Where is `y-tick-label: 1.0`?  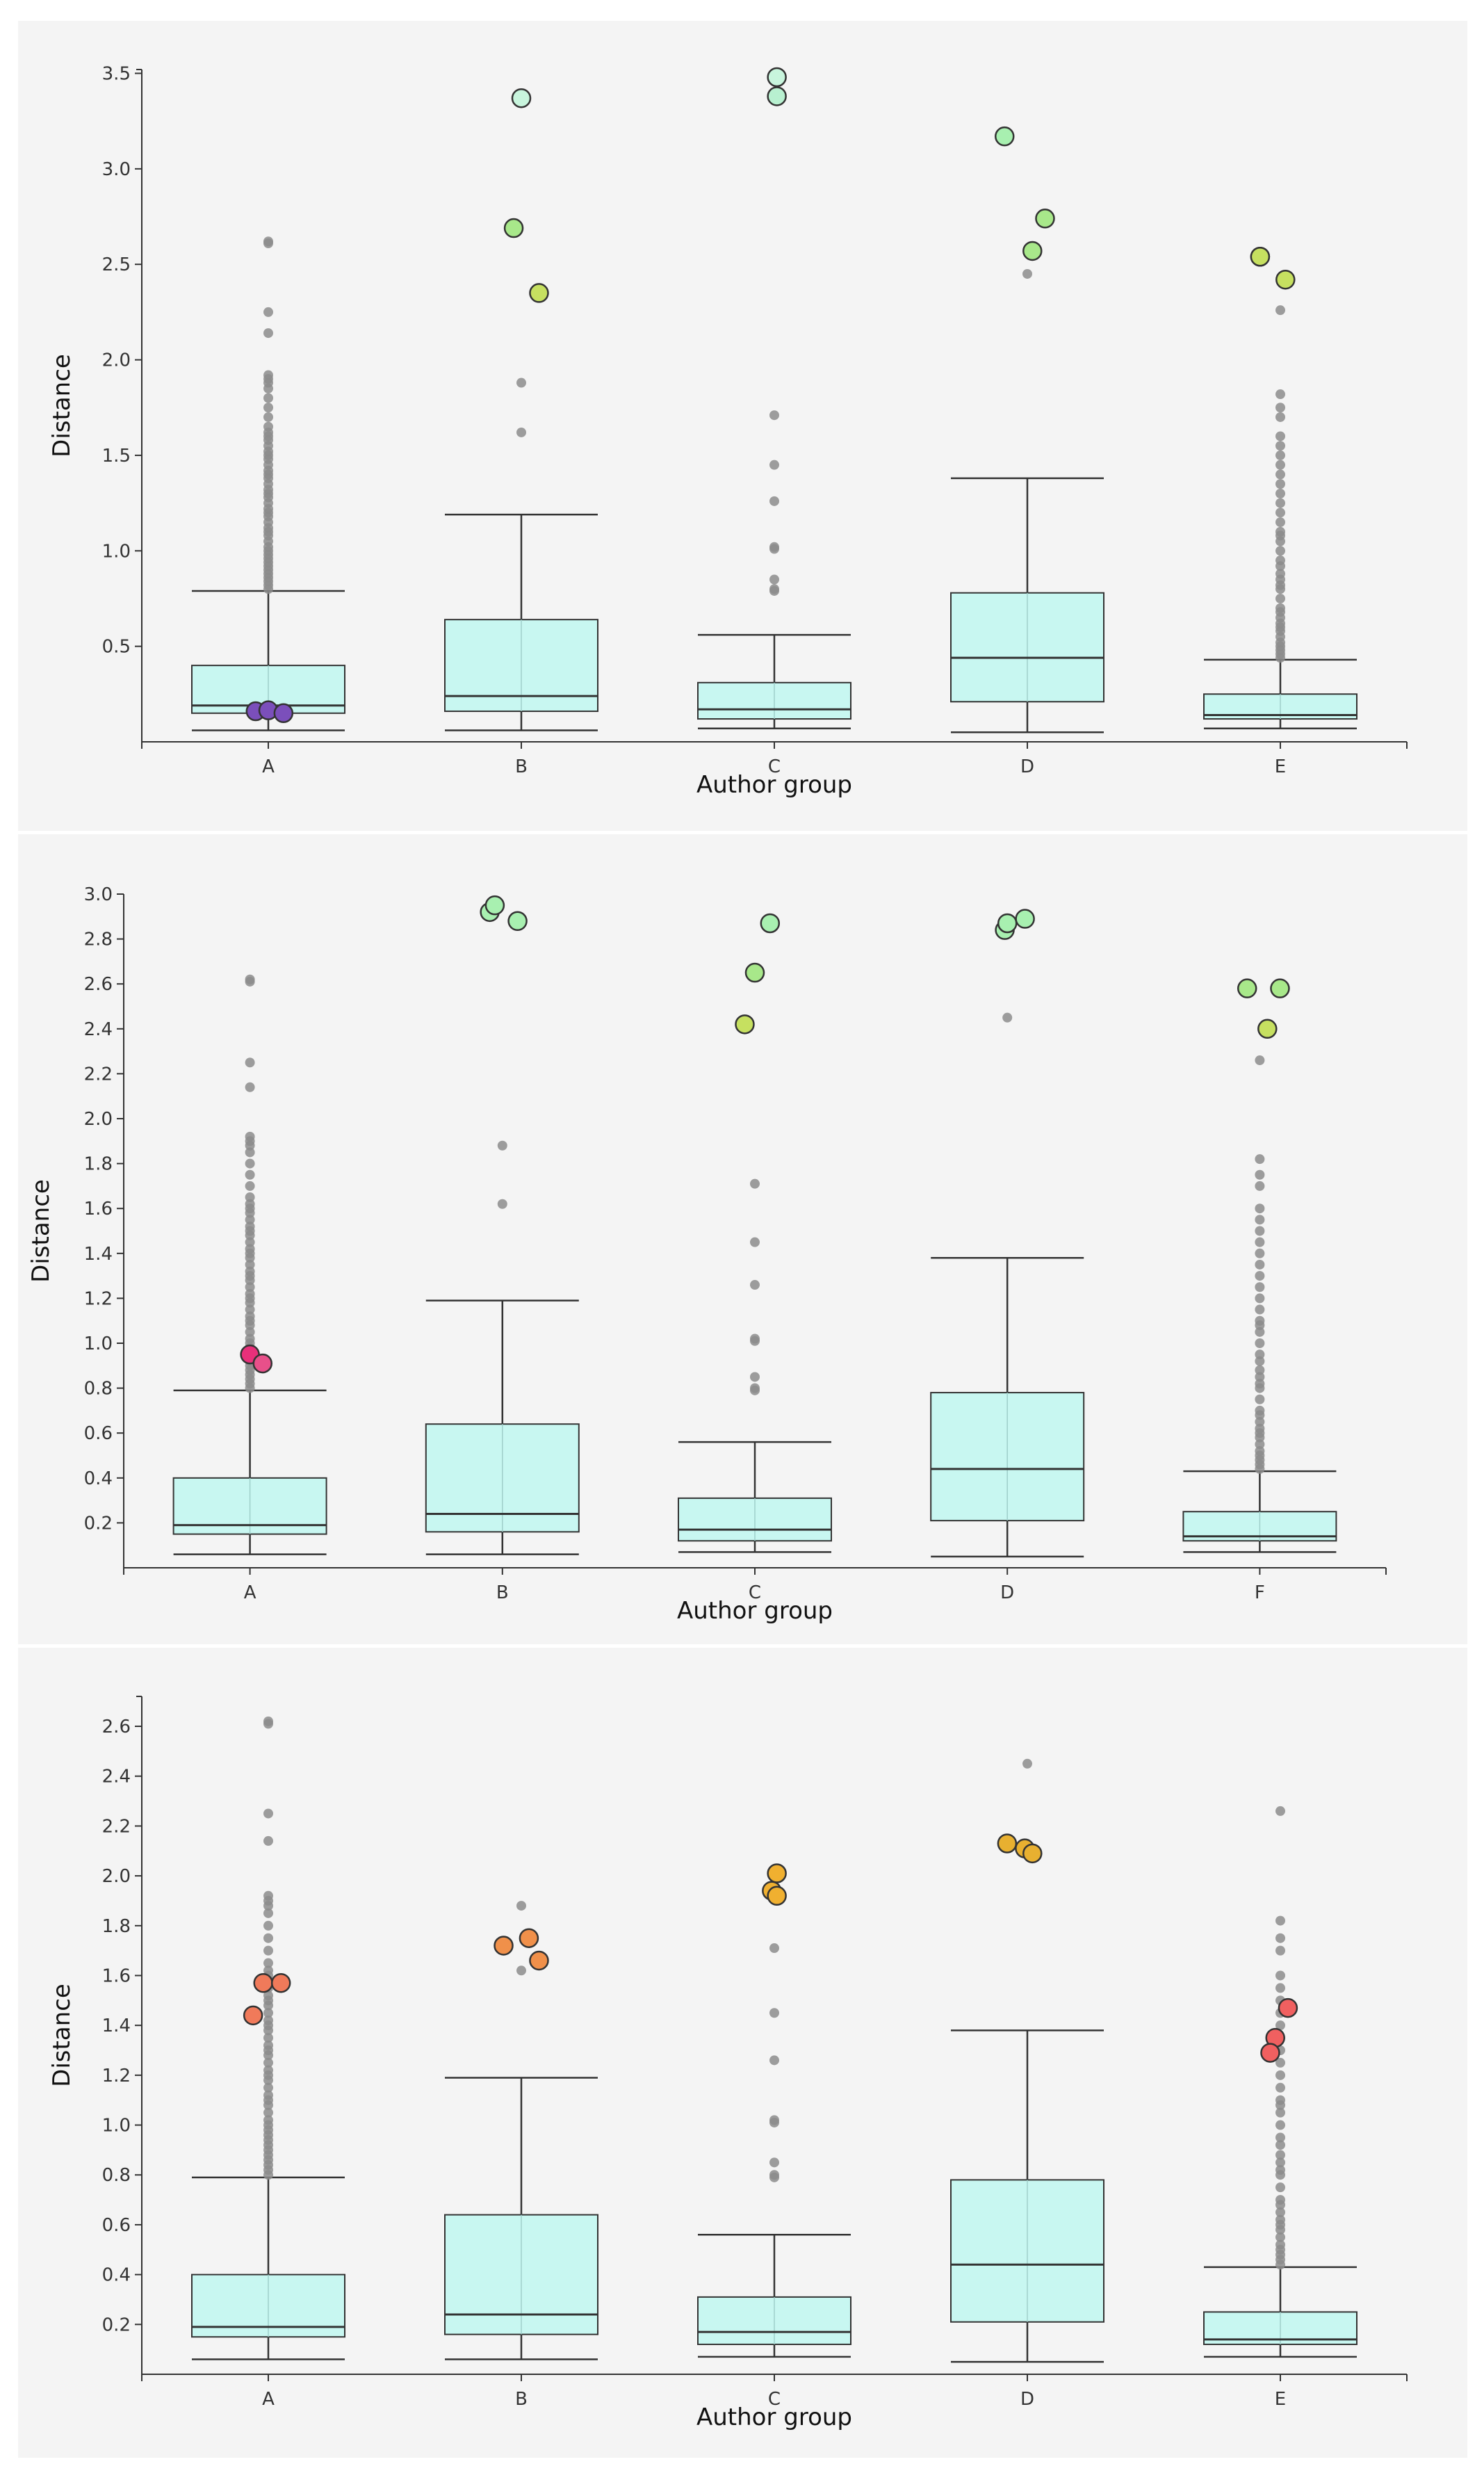 y-tick-label: 1.0 is located at coordinates (98, 1344).